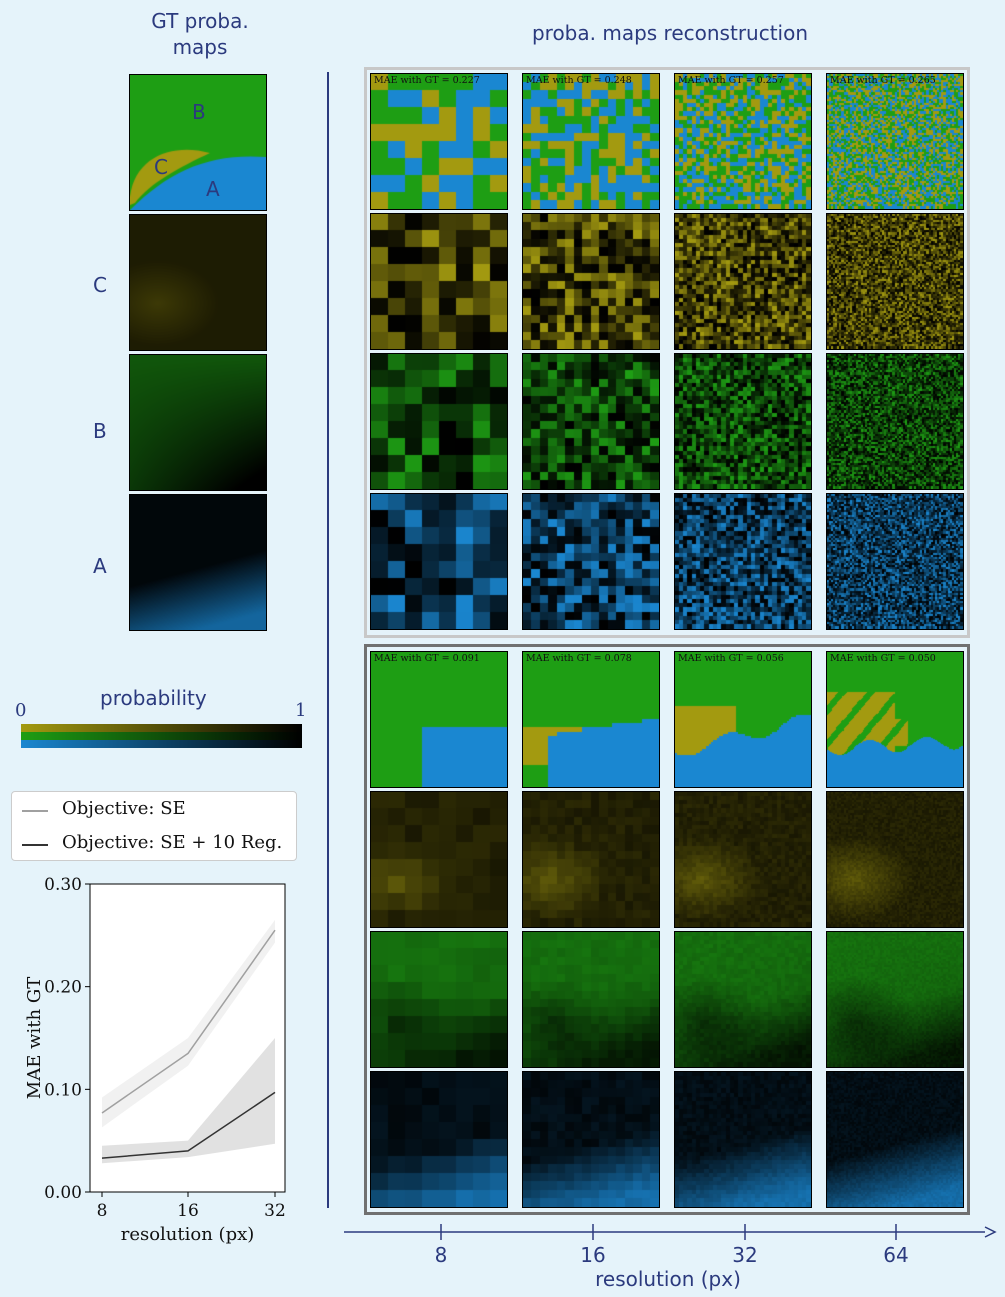 The width and height of the screenshot is (1005, 1297). I want to click on top-prob-b-16-canvas, so click(591, 421).